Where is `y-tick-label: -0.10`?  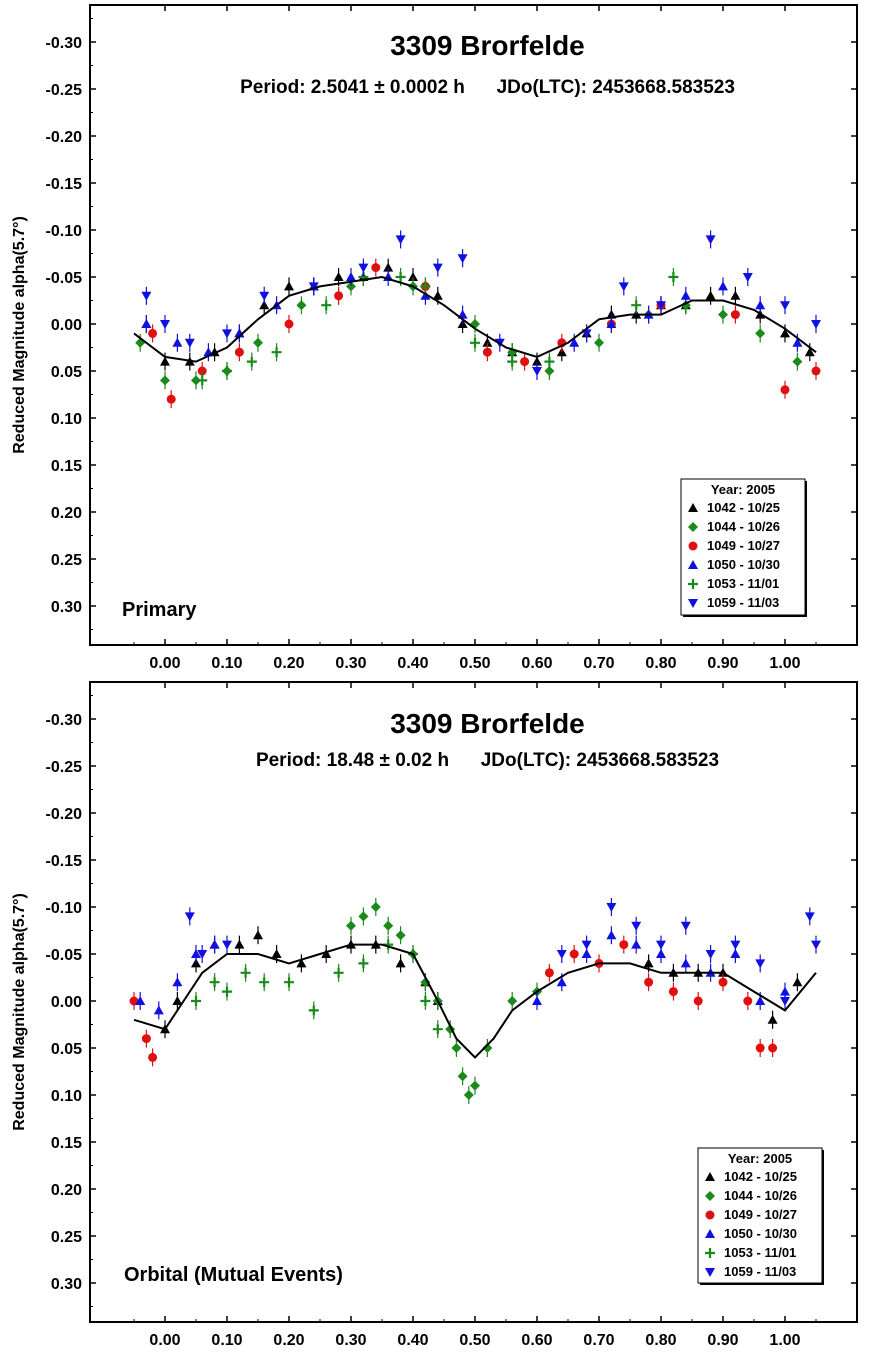 y-tick-label: -0.10 is located at coordinates (64, 908).